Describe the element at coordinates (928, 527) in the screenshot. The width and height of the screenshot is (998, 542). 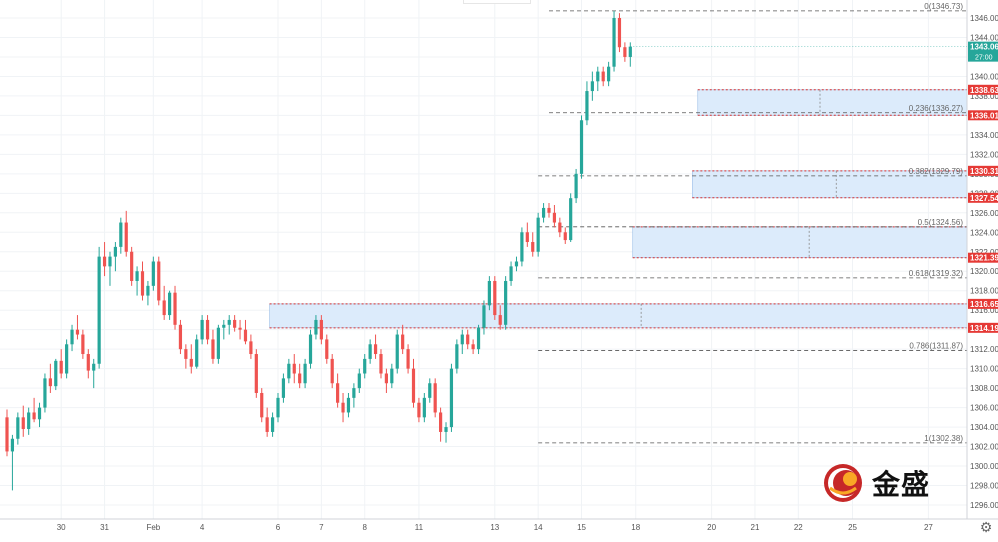
I see `x-tick-label: 27` at that location.